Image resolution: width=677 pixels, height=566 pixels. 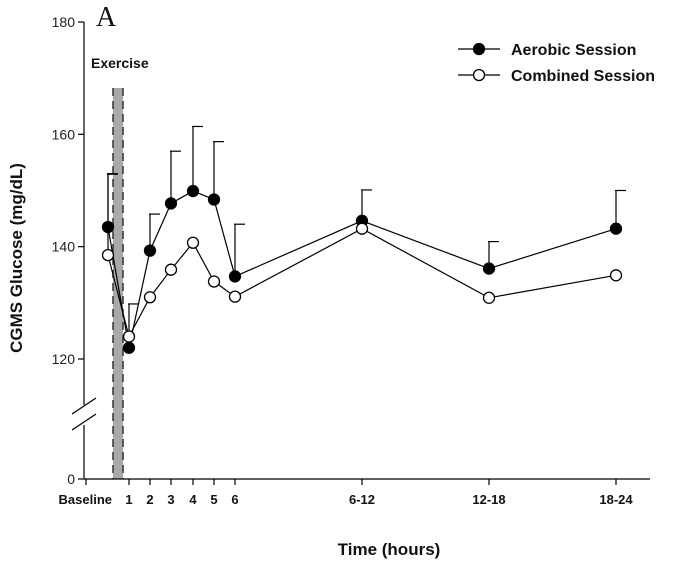 I want to click on y-tick-label: 0, so click(x=71, y=479).